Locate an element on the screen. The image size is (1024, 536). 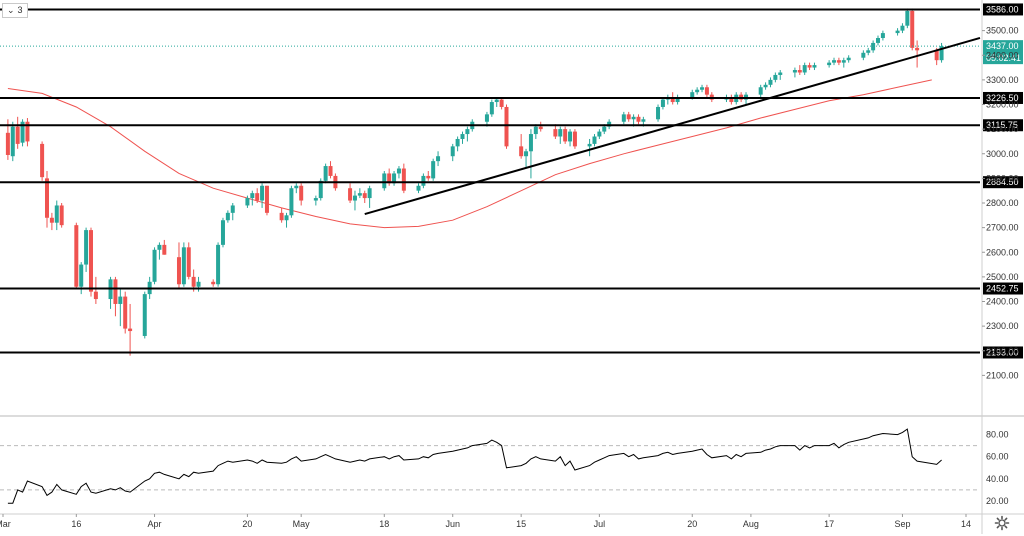
time-tick-label: 14 is located at coordinates (966, 524).